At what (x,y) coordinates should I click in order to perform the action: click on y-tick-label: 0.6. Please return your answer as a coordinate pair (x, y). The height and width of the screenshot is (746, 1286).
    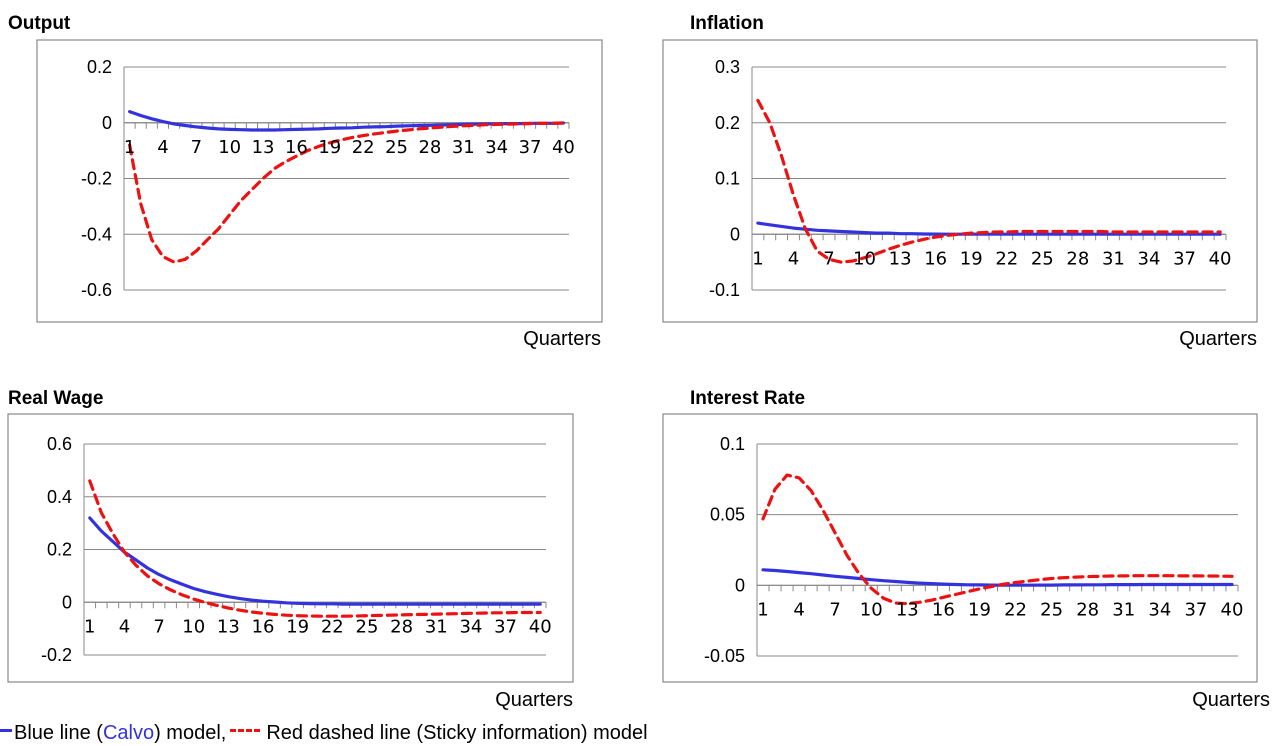
    Looking at the image, I should click on (59, 444).